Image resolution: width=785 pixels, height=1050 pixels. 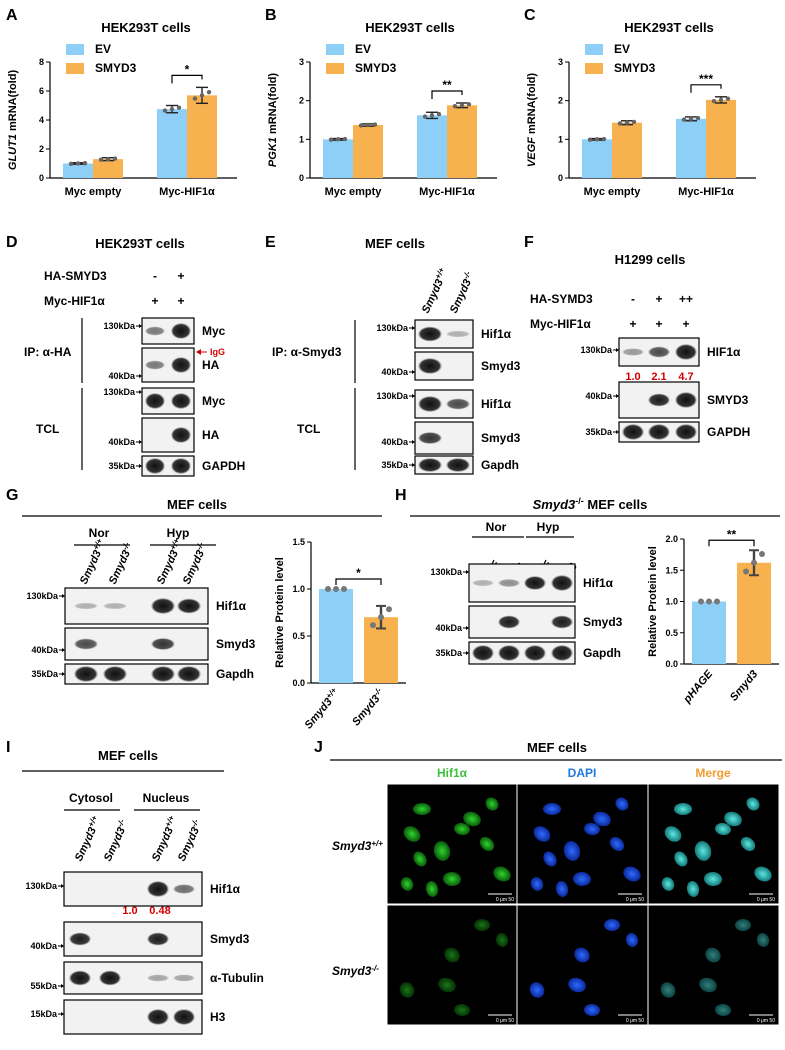 I want to click on panel-f-row1-val-2: +, so click(x=658, y=299).